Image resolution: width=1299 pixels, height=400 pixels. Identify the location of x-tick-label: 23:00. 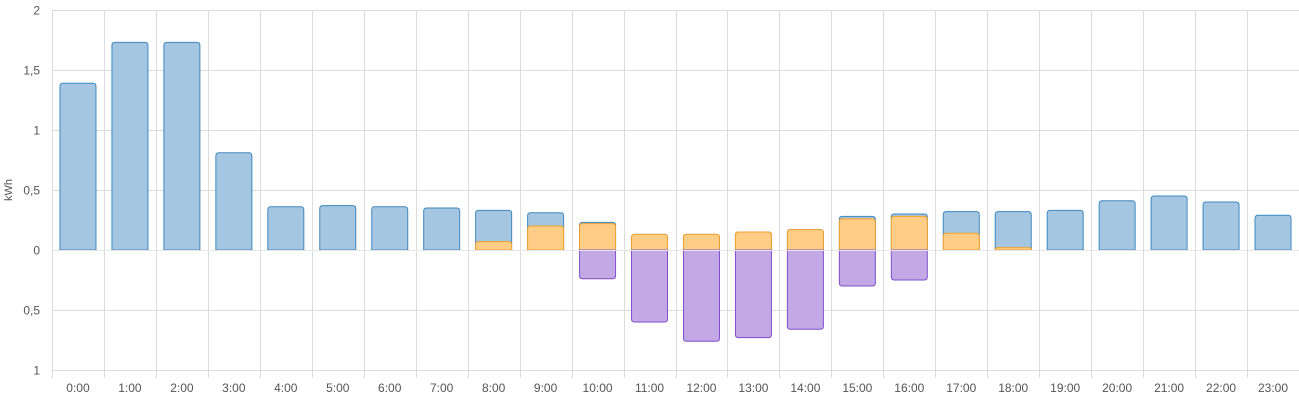
(1273, 388).